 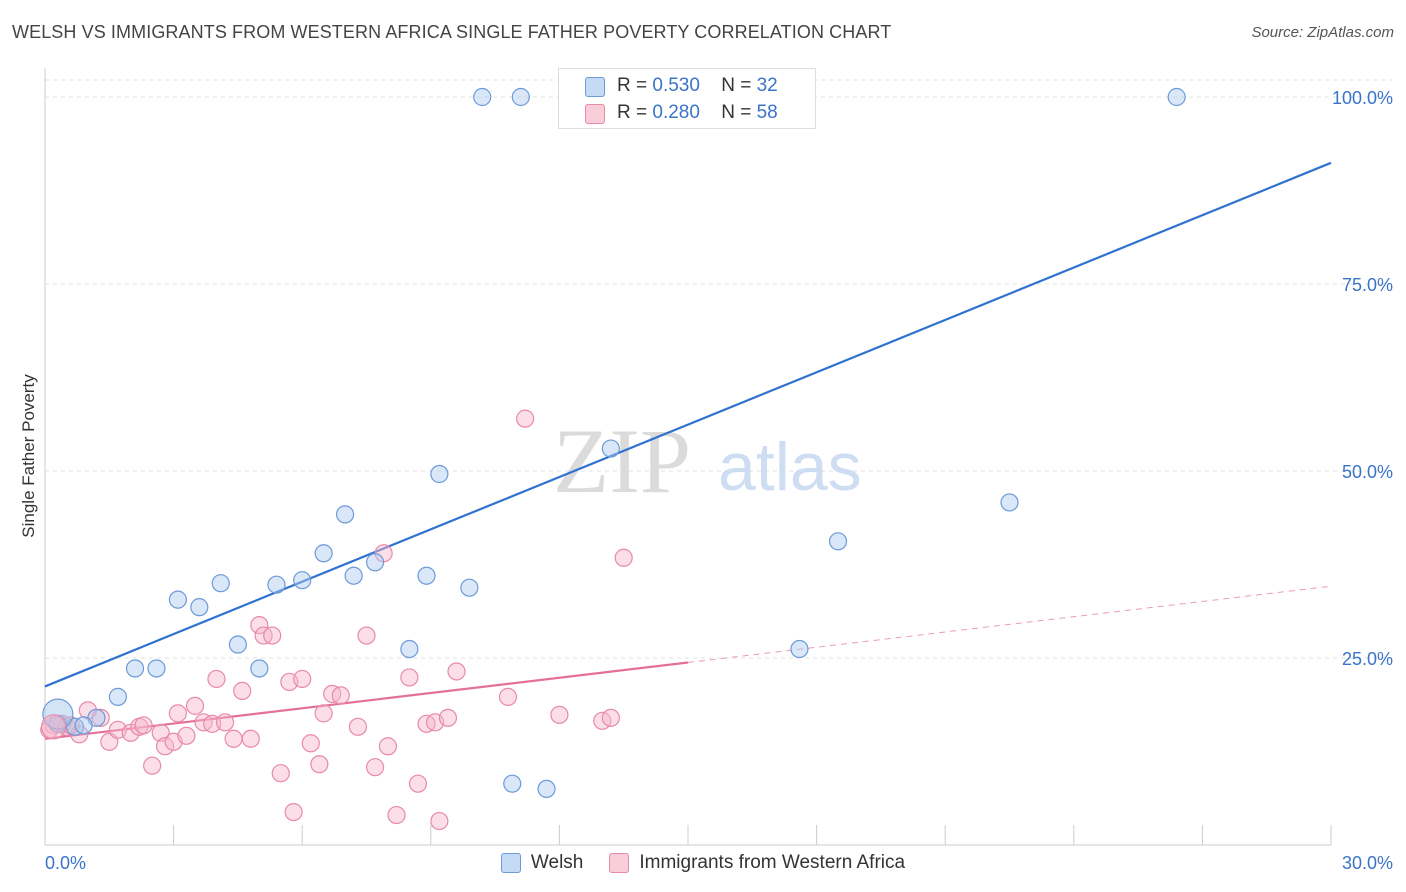 I want to click on legend-row-welsh: R = 0.530 N = 32, so click(x=681, y=86).